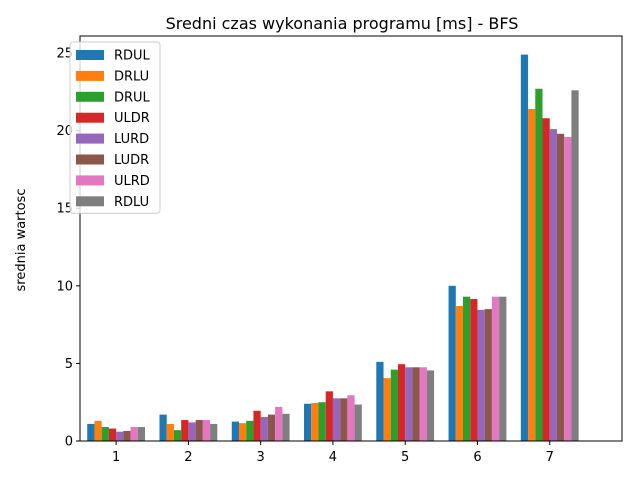  What do you see at coordinates (131, 76) in the screenshot?
I see `legend-label-drlu: DRLU` at bounding box center [131, 76].